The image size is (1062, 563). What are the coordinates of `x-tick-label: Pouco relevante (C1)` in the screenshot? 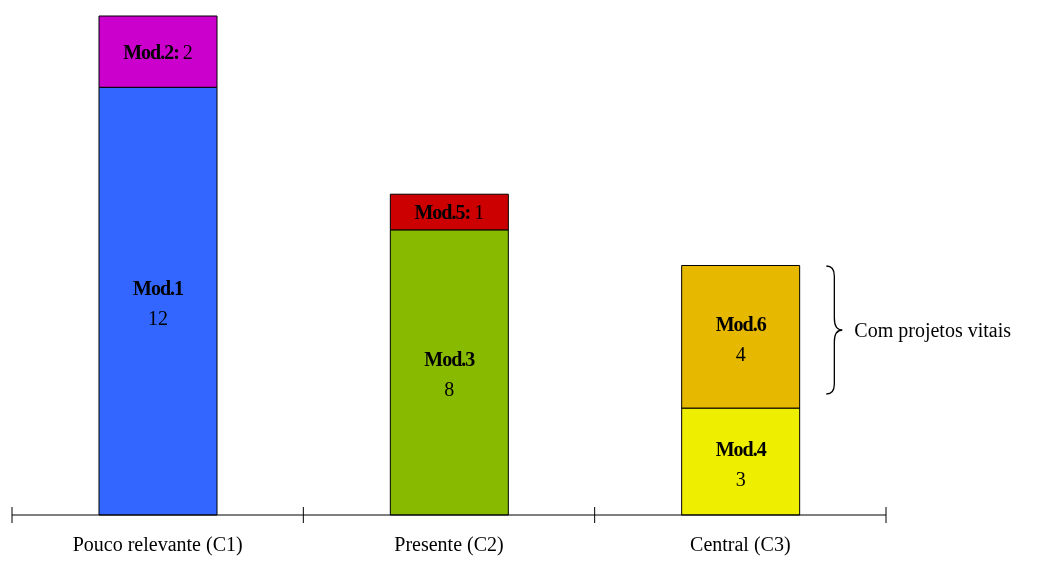 It's located at (157, 545).